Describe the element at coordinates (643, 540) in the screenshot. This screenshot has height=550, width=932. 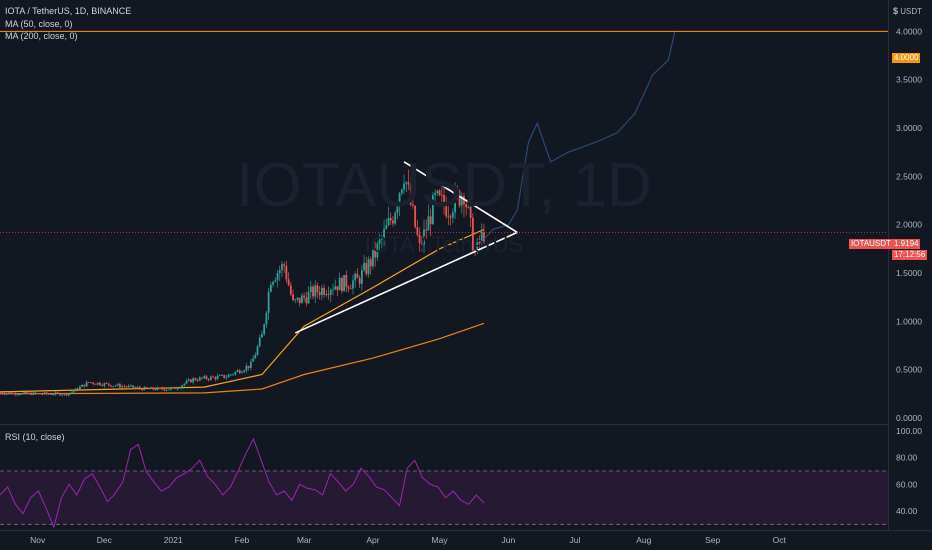
I see `time-tick-label: Aug` at that location.